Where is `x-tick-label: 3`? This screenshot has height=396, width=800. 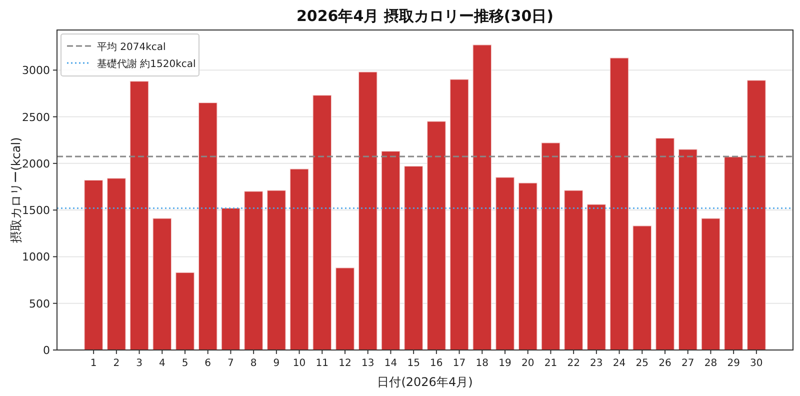 x-tick-label: 3 is located at coordinates (139, 363).